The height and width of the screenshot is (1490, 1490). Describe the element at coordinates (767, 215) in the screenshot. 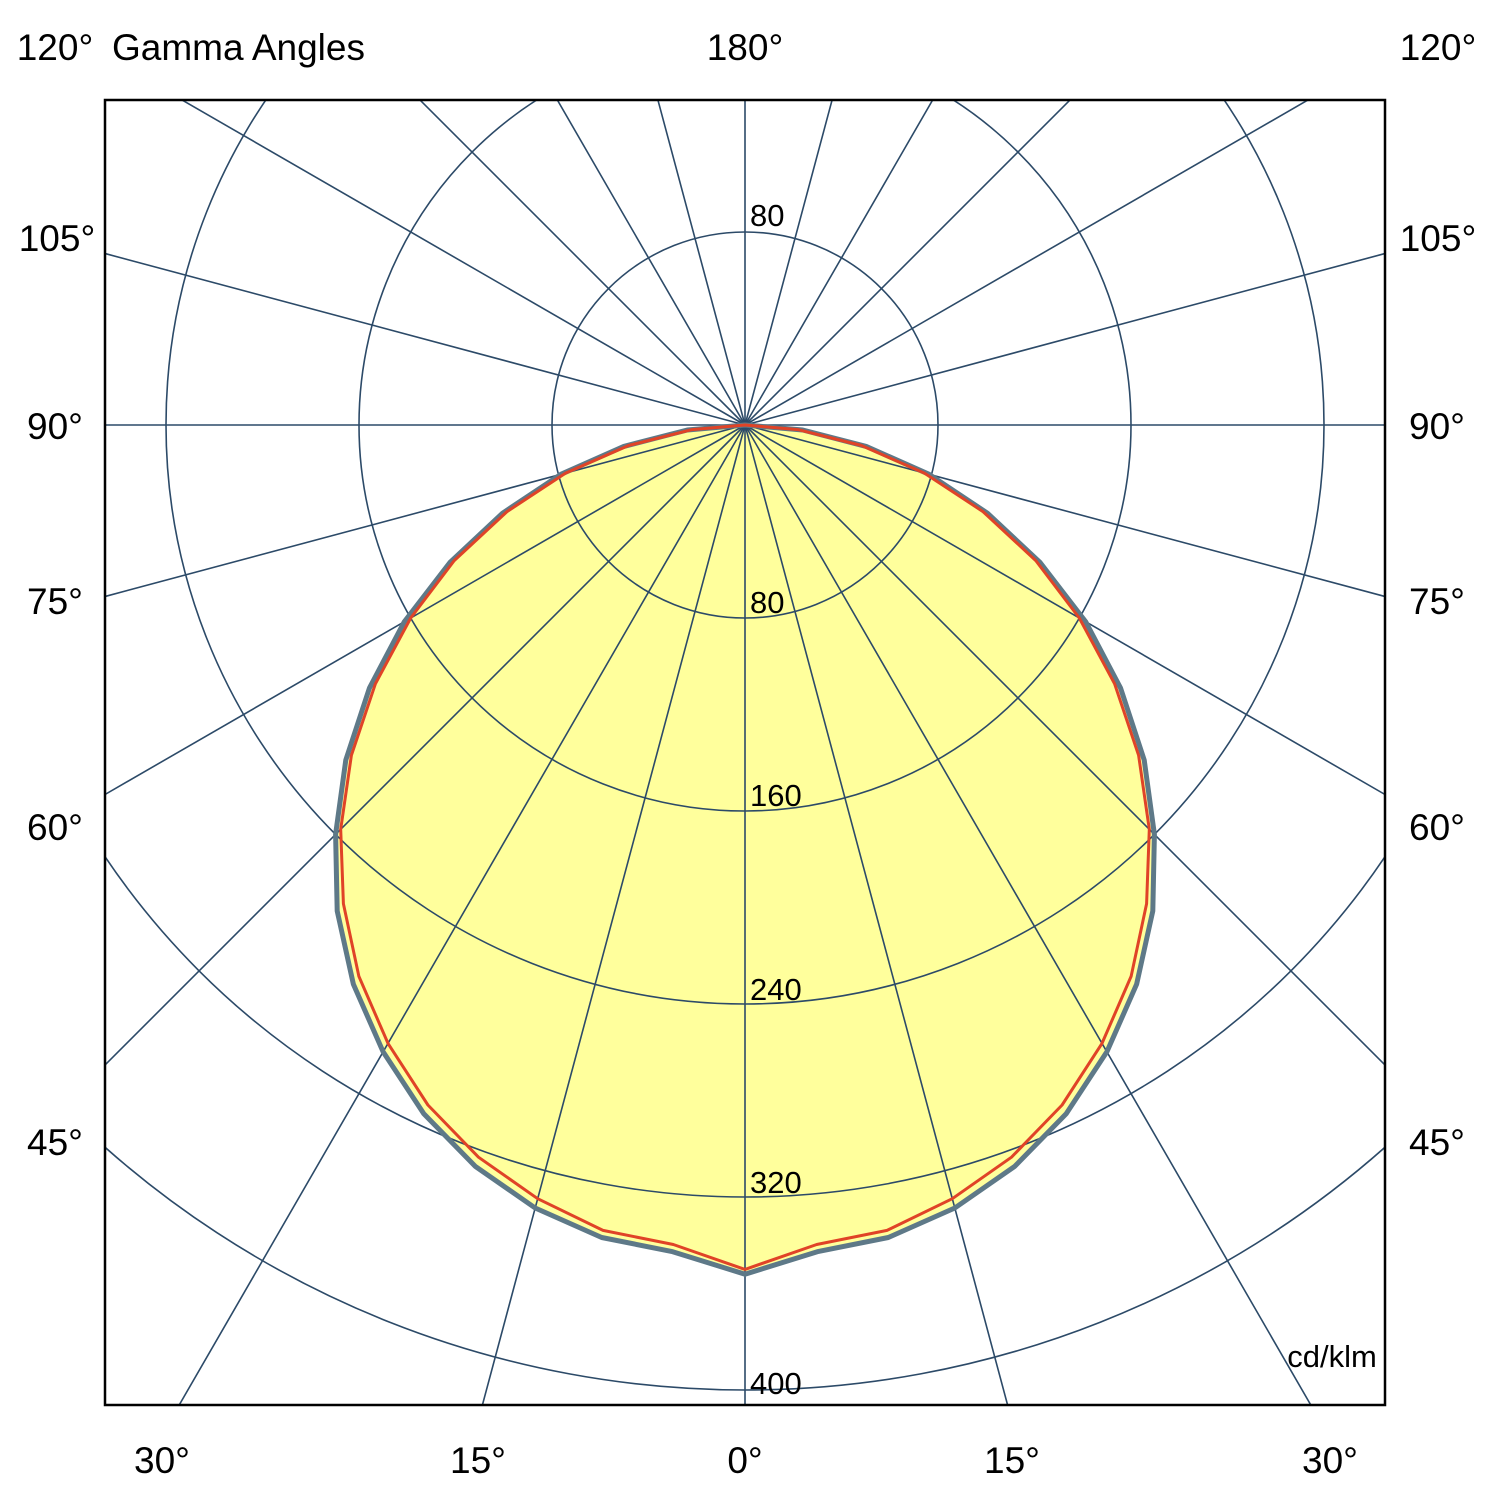

I see `ring-label-80-top: 80` at that location.